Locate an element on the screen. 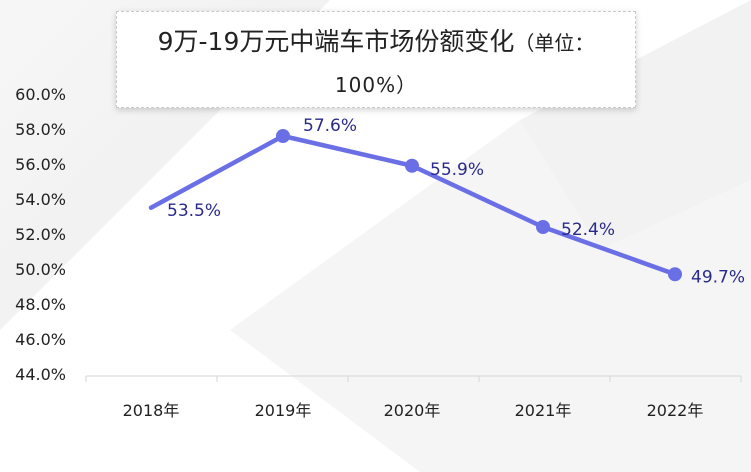 The width and height of the screenshot is (751, 472). y-tick-label: 60.0% is located at coordinates (40, 94).